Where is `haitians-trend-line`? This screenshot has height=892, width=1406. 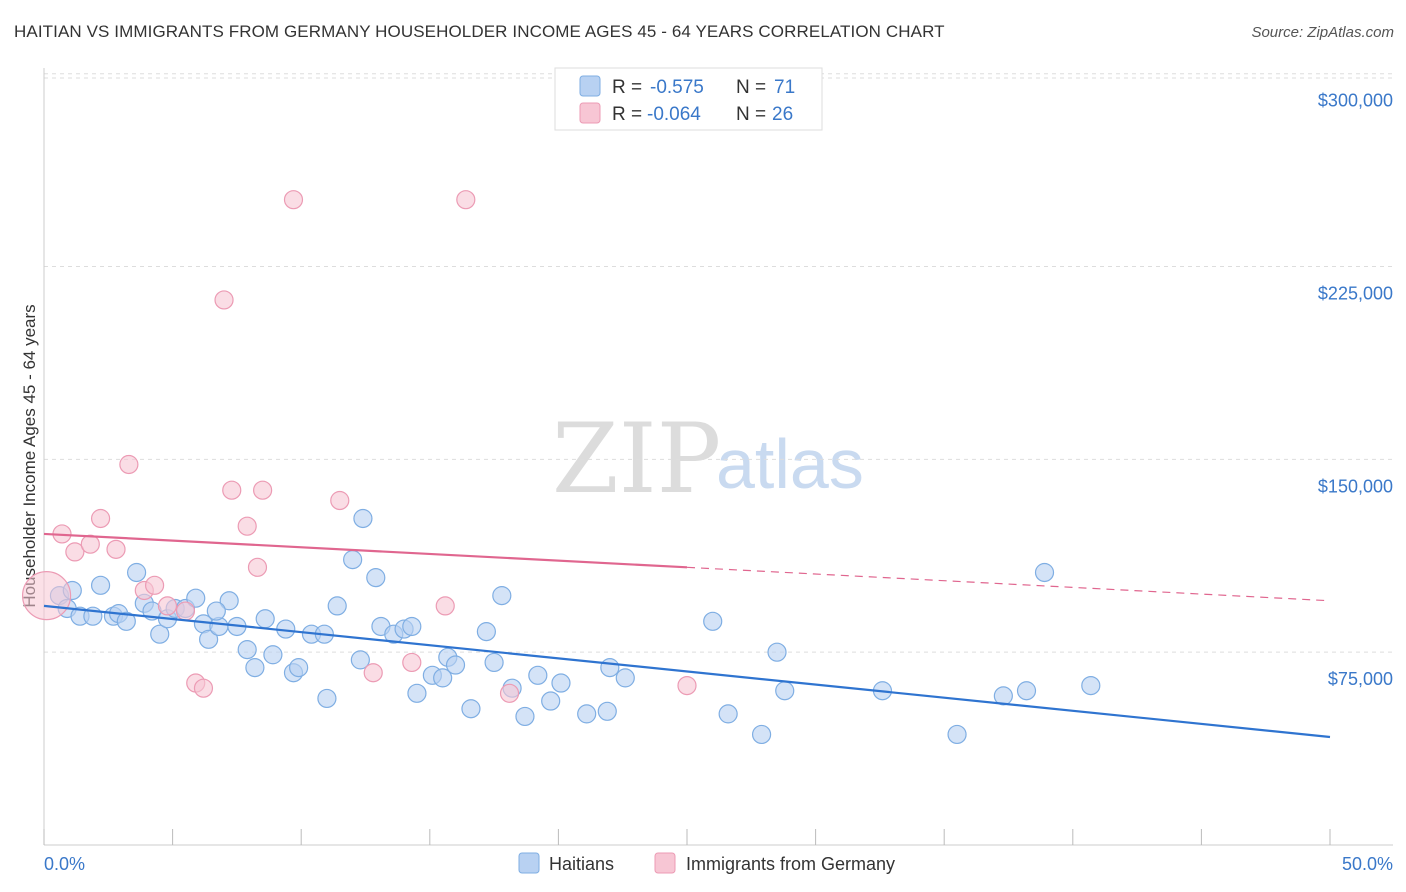
haitians-trend-line is located at coordinates (687, 671).